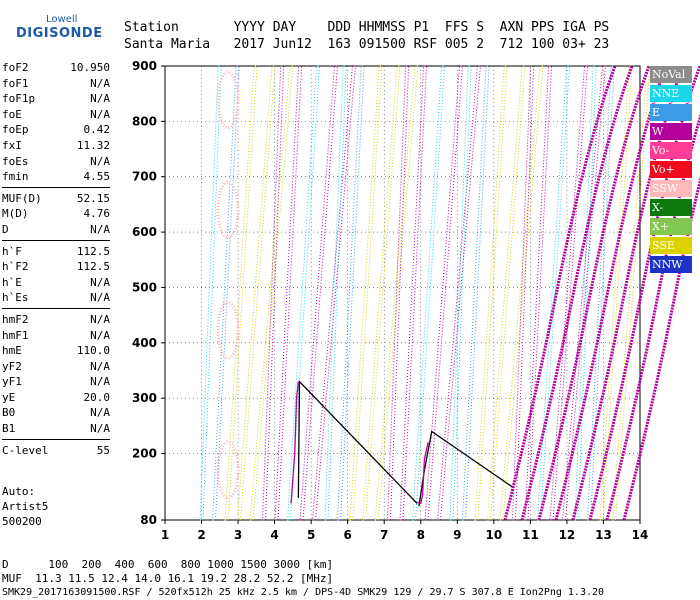  What do you see at coordinates (15, 177) in the screenshot?
I see `param-label: fmin` at bounding box center [15, 177].